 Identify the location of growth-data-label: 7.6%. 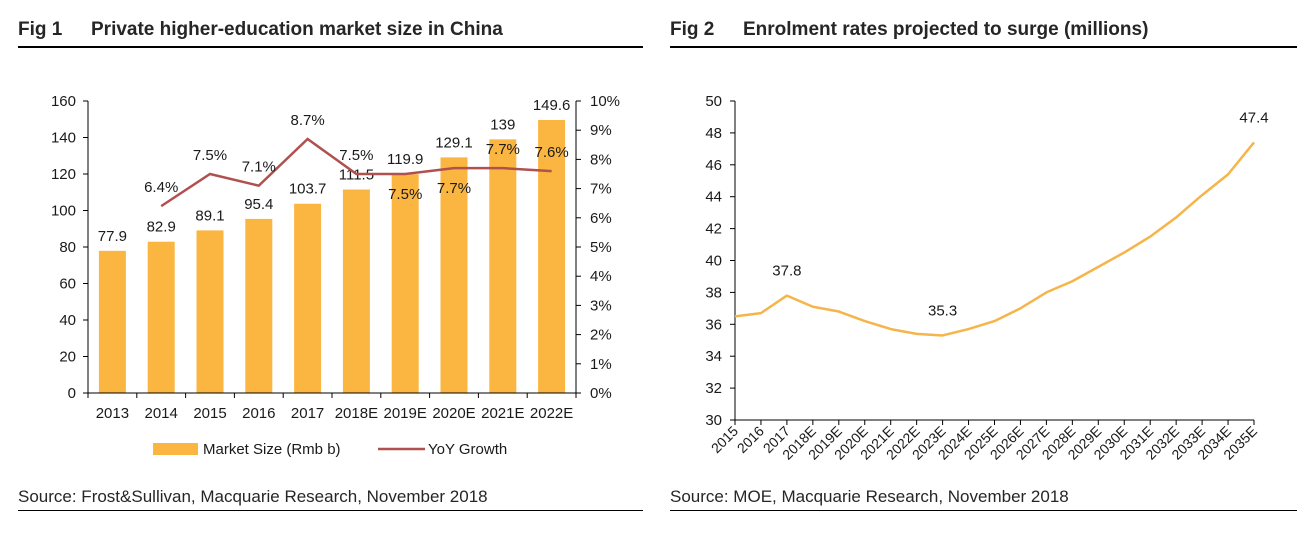
(551, 152).